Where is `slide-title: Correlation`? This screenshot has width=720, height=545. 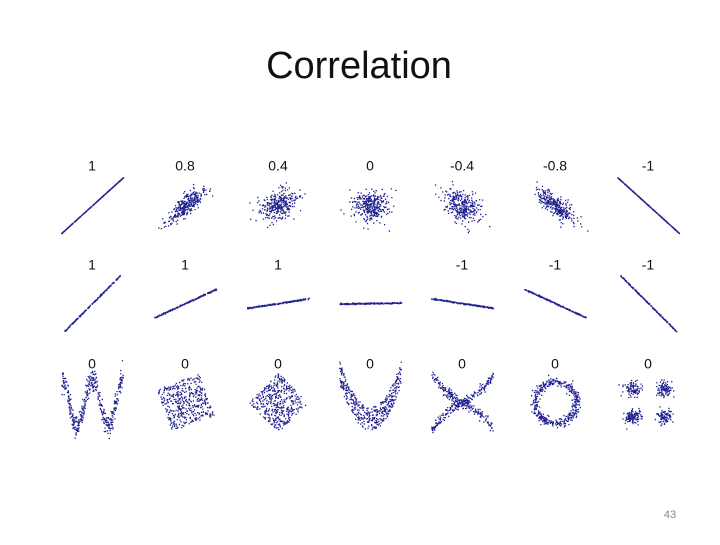 slide-title: Correlation is located at coordinates (359, 66).